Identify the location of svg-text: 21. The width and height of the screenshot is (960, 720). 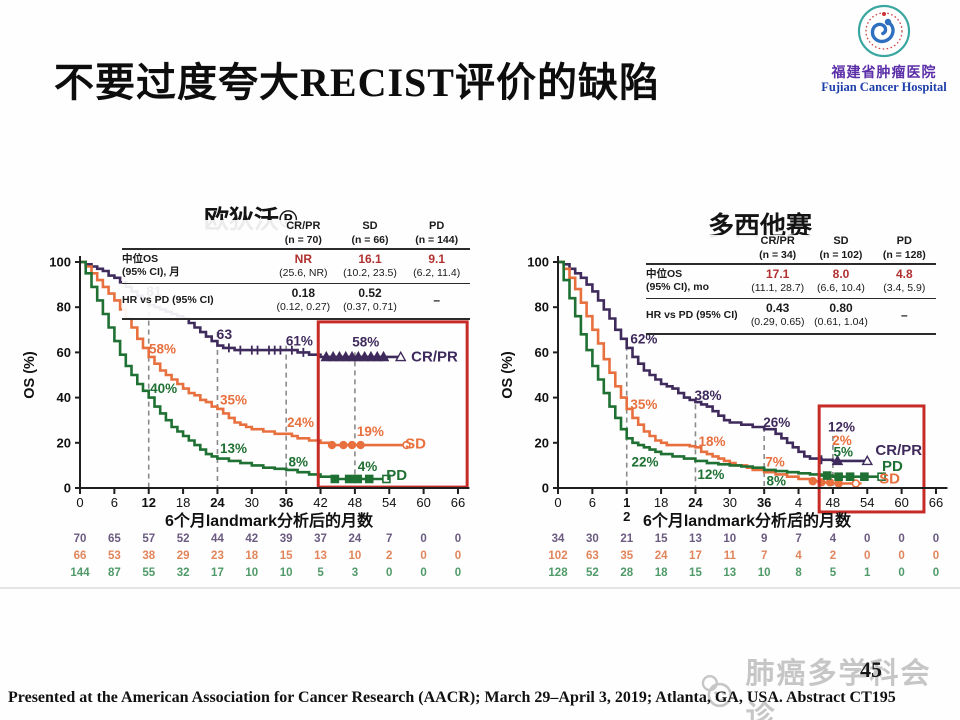
(626, 539).